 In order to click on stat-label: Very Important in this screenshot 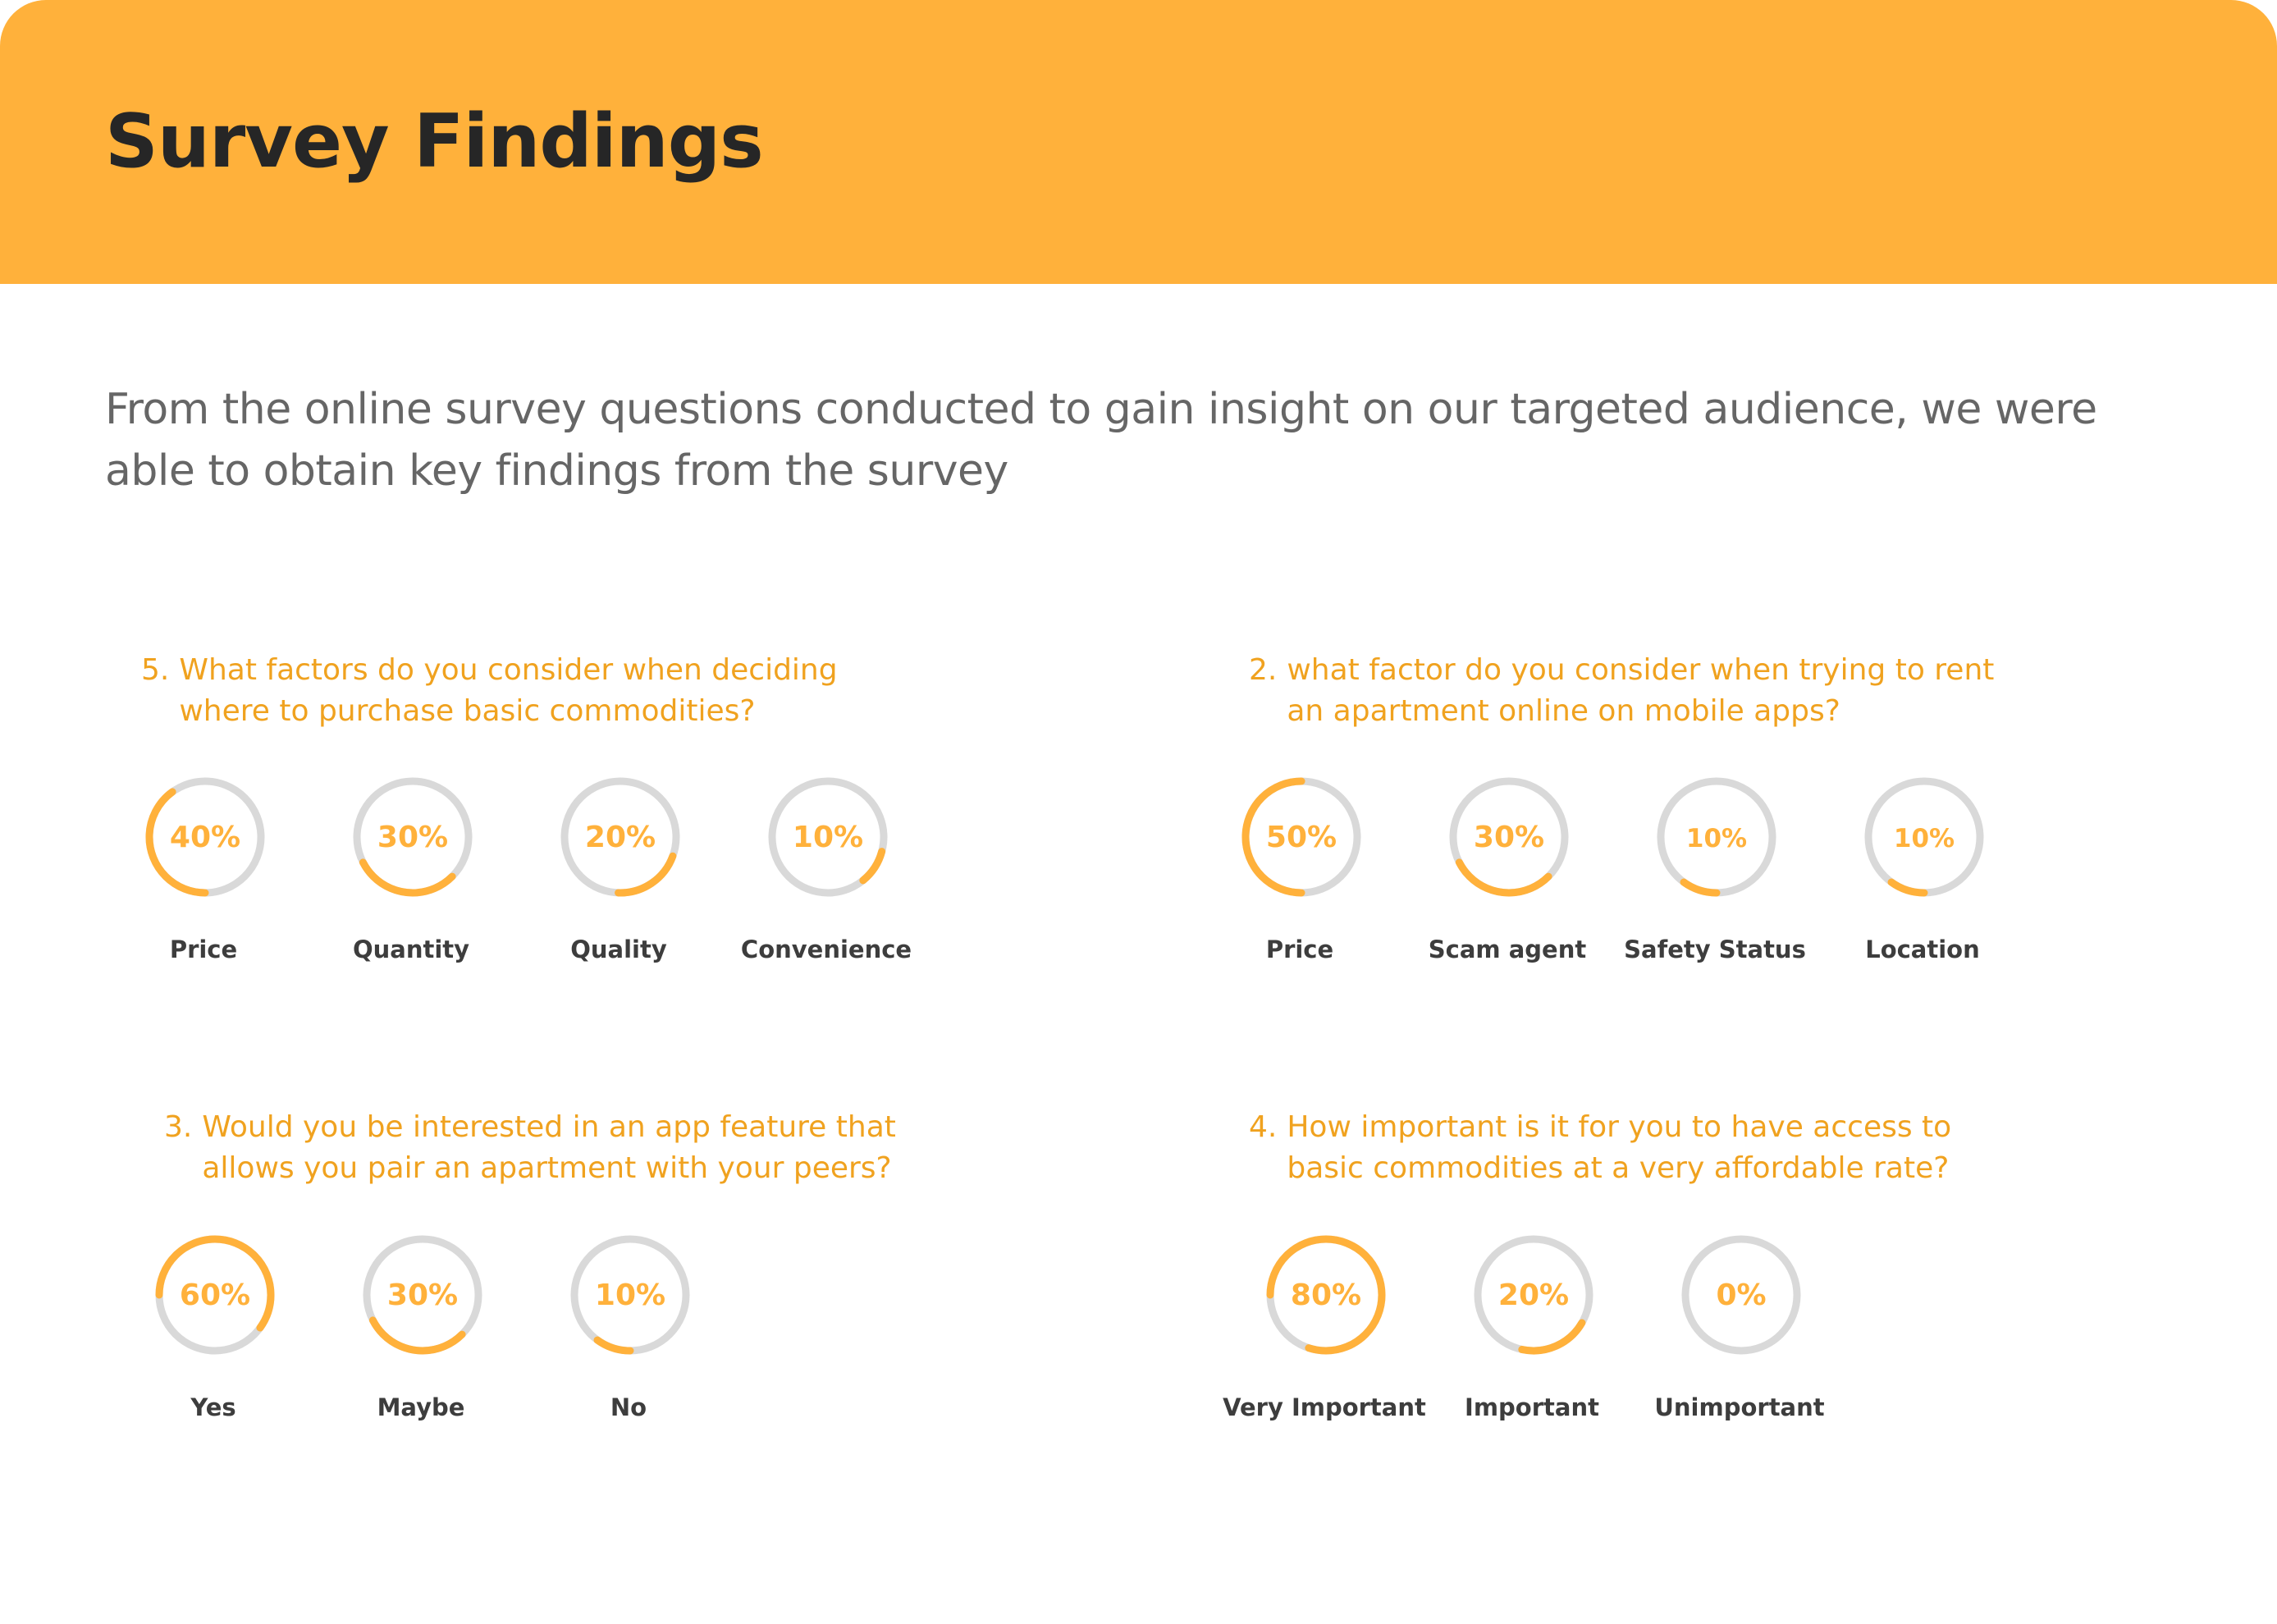, I will do `click(1324, 1407)`.